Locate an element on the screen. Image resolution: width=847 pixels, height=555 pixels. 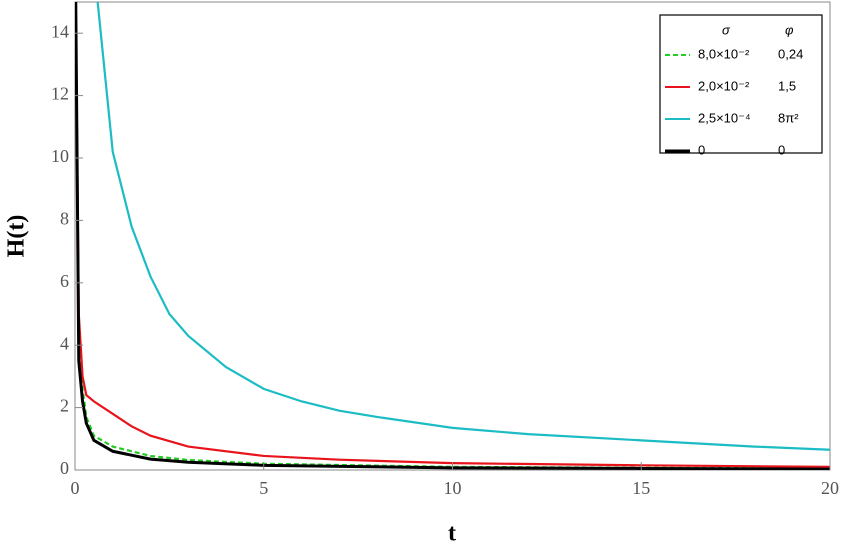
y-tick-label: 8 is located at coordinates (64, 219).